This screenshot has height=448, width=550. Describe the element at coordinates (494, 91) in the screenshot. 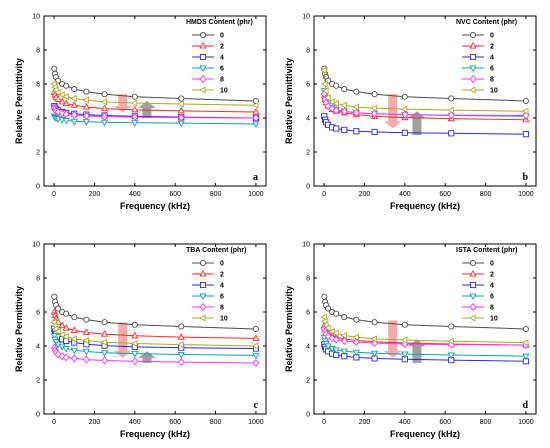

I see `legend-label: 10` at that location.